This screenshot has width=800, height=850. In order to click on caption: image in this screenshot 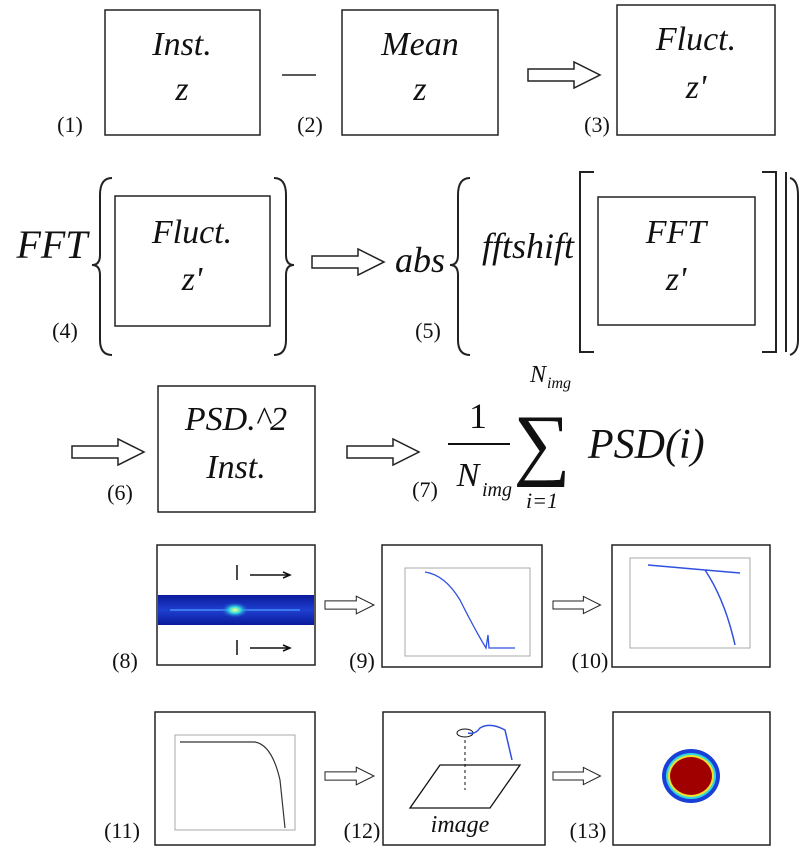, I will do `click(460, 825)`.